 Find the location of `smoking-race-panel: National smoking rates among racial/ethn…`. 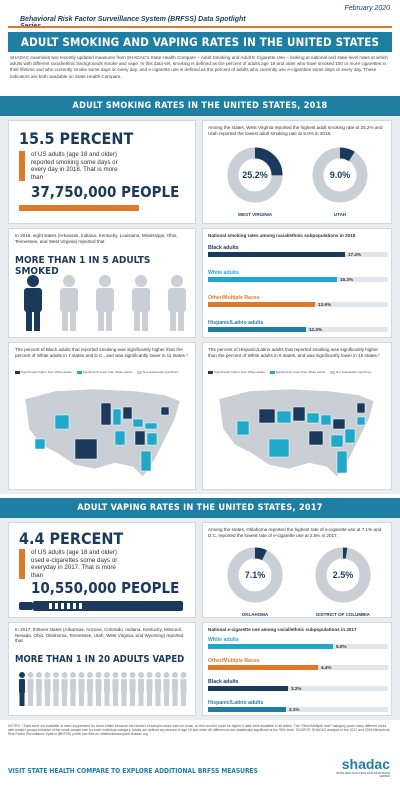

smoking-race-panel: National smoking rates among racial/ethn… is located at coordinates (297, 283).